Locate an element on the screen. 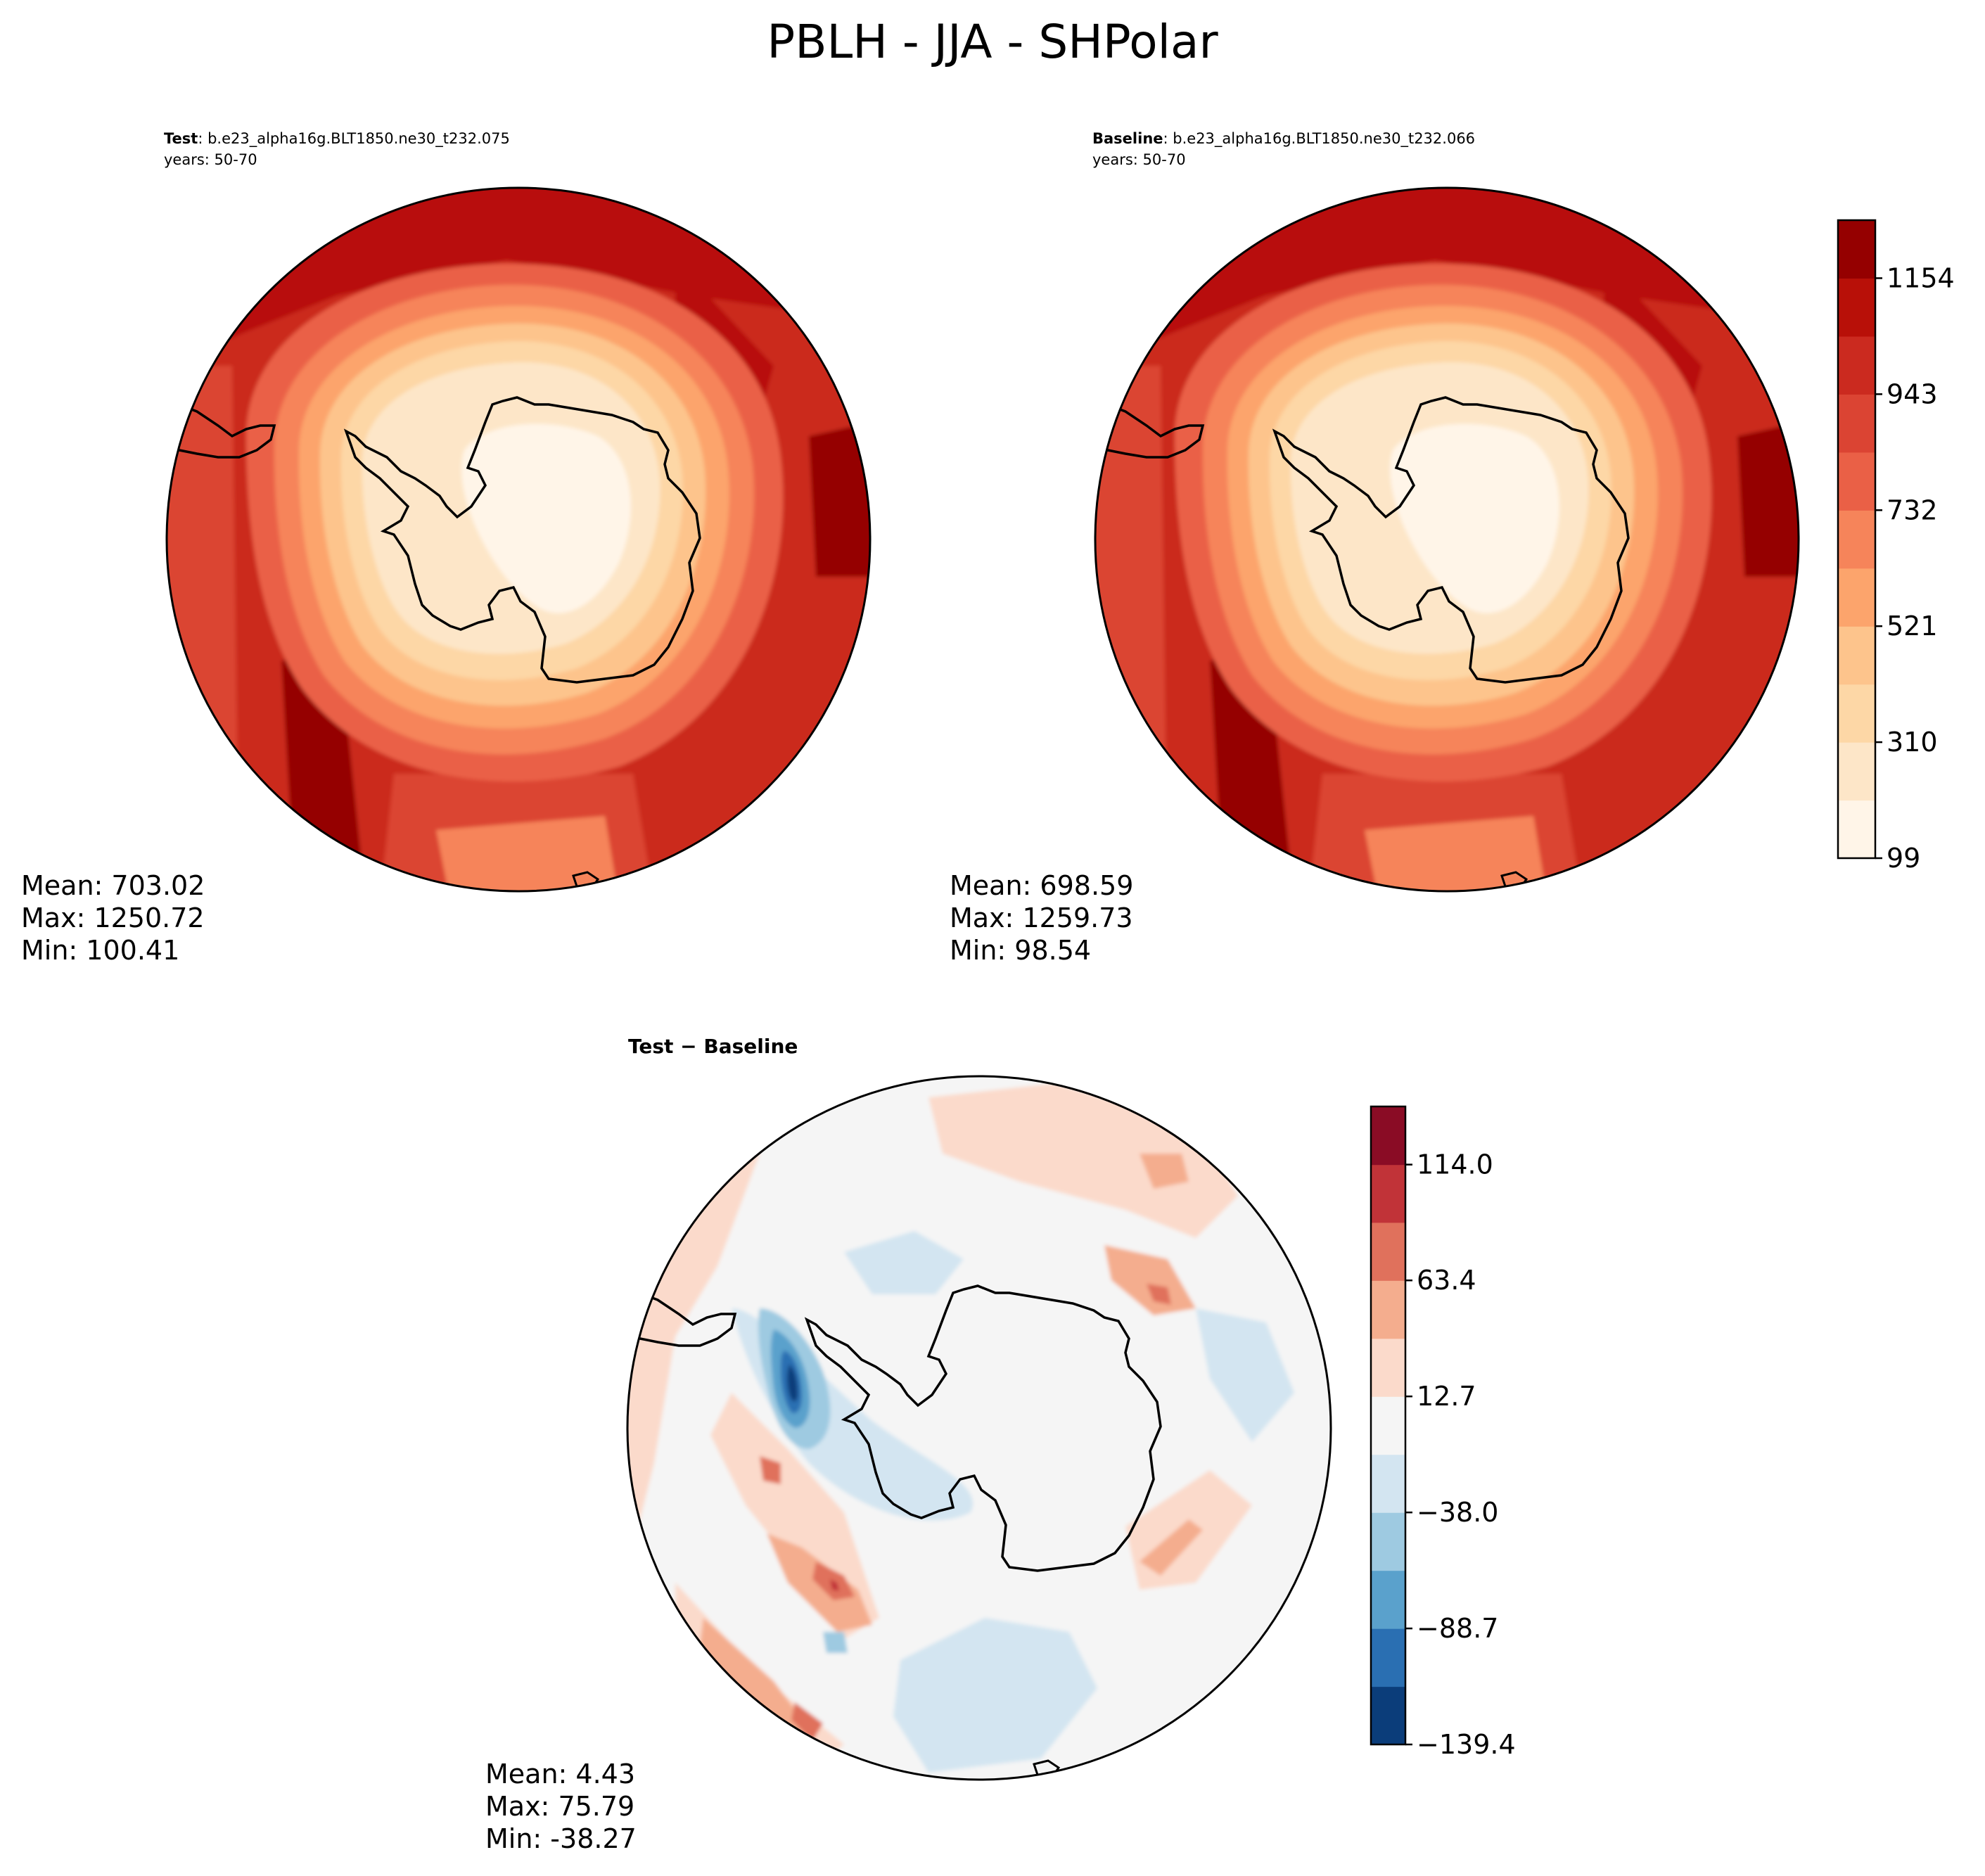  difference-colorbar: −139.4 −88.7 −38.0 12.7 63.4 114.0 is located at coordinates (1443, 1432).